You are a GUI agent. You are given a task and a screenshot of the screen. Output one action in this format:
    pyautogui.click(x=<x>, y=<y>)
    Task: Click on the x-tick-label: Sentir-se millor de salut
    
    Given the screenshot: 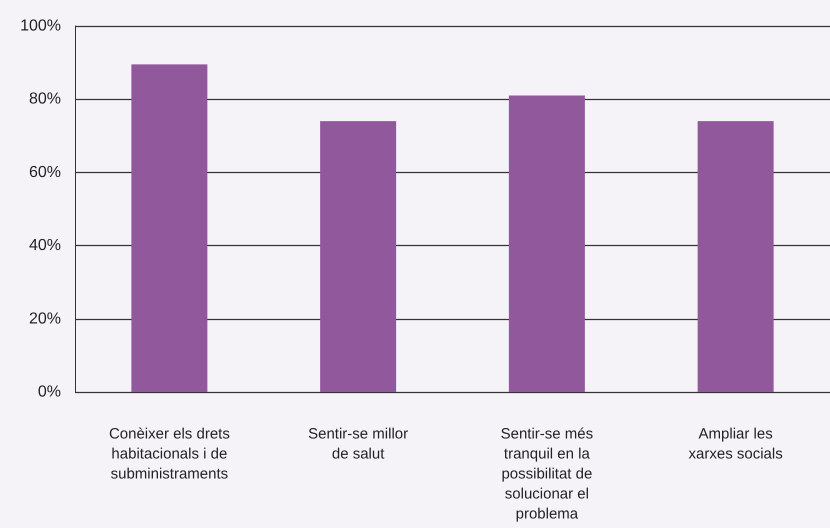 What is the action you would take?
    pyautogui.click(x=358, y=444)
    